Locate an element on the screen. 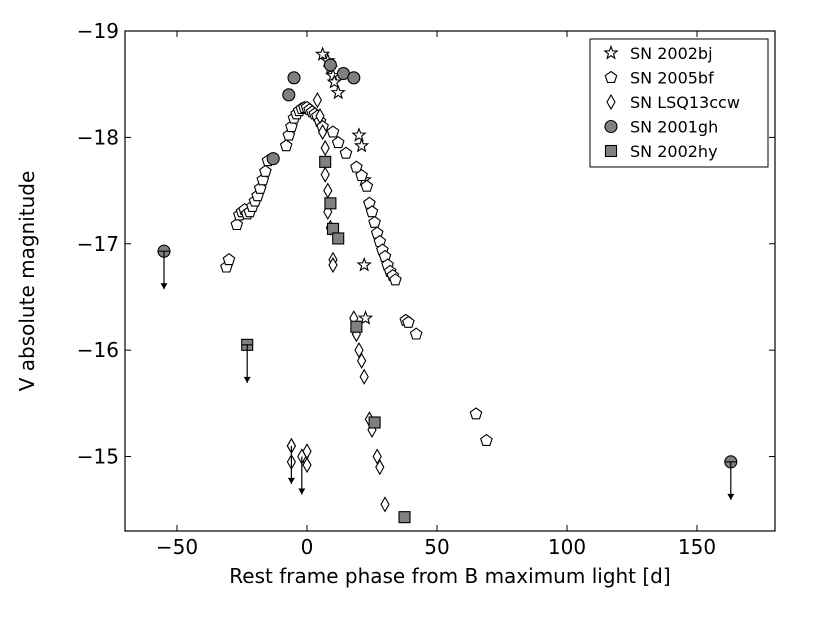 Image resolution: width=830 pixels, height=626 pixels. y-tick-label: −15 is located at coordinates (98, 457).